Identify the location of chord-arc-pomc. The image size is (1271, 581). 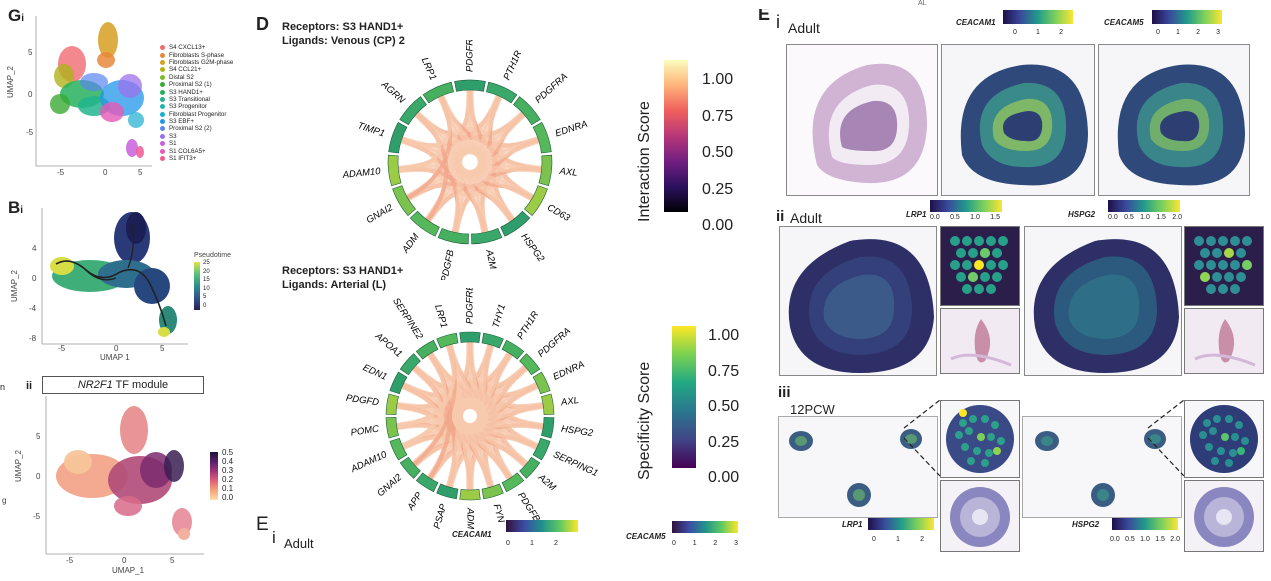
(392, 428).